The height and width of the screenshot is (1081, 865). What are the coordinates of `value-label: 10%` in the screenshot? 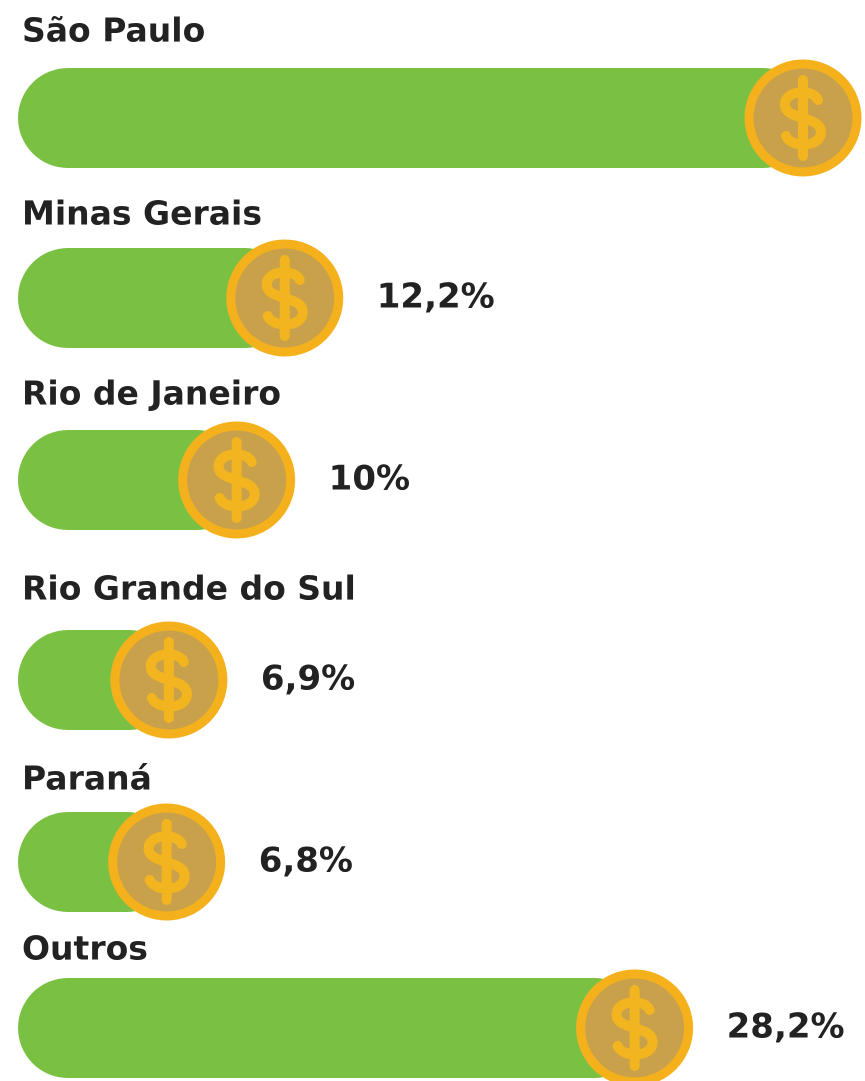 It's located at (369, 479).